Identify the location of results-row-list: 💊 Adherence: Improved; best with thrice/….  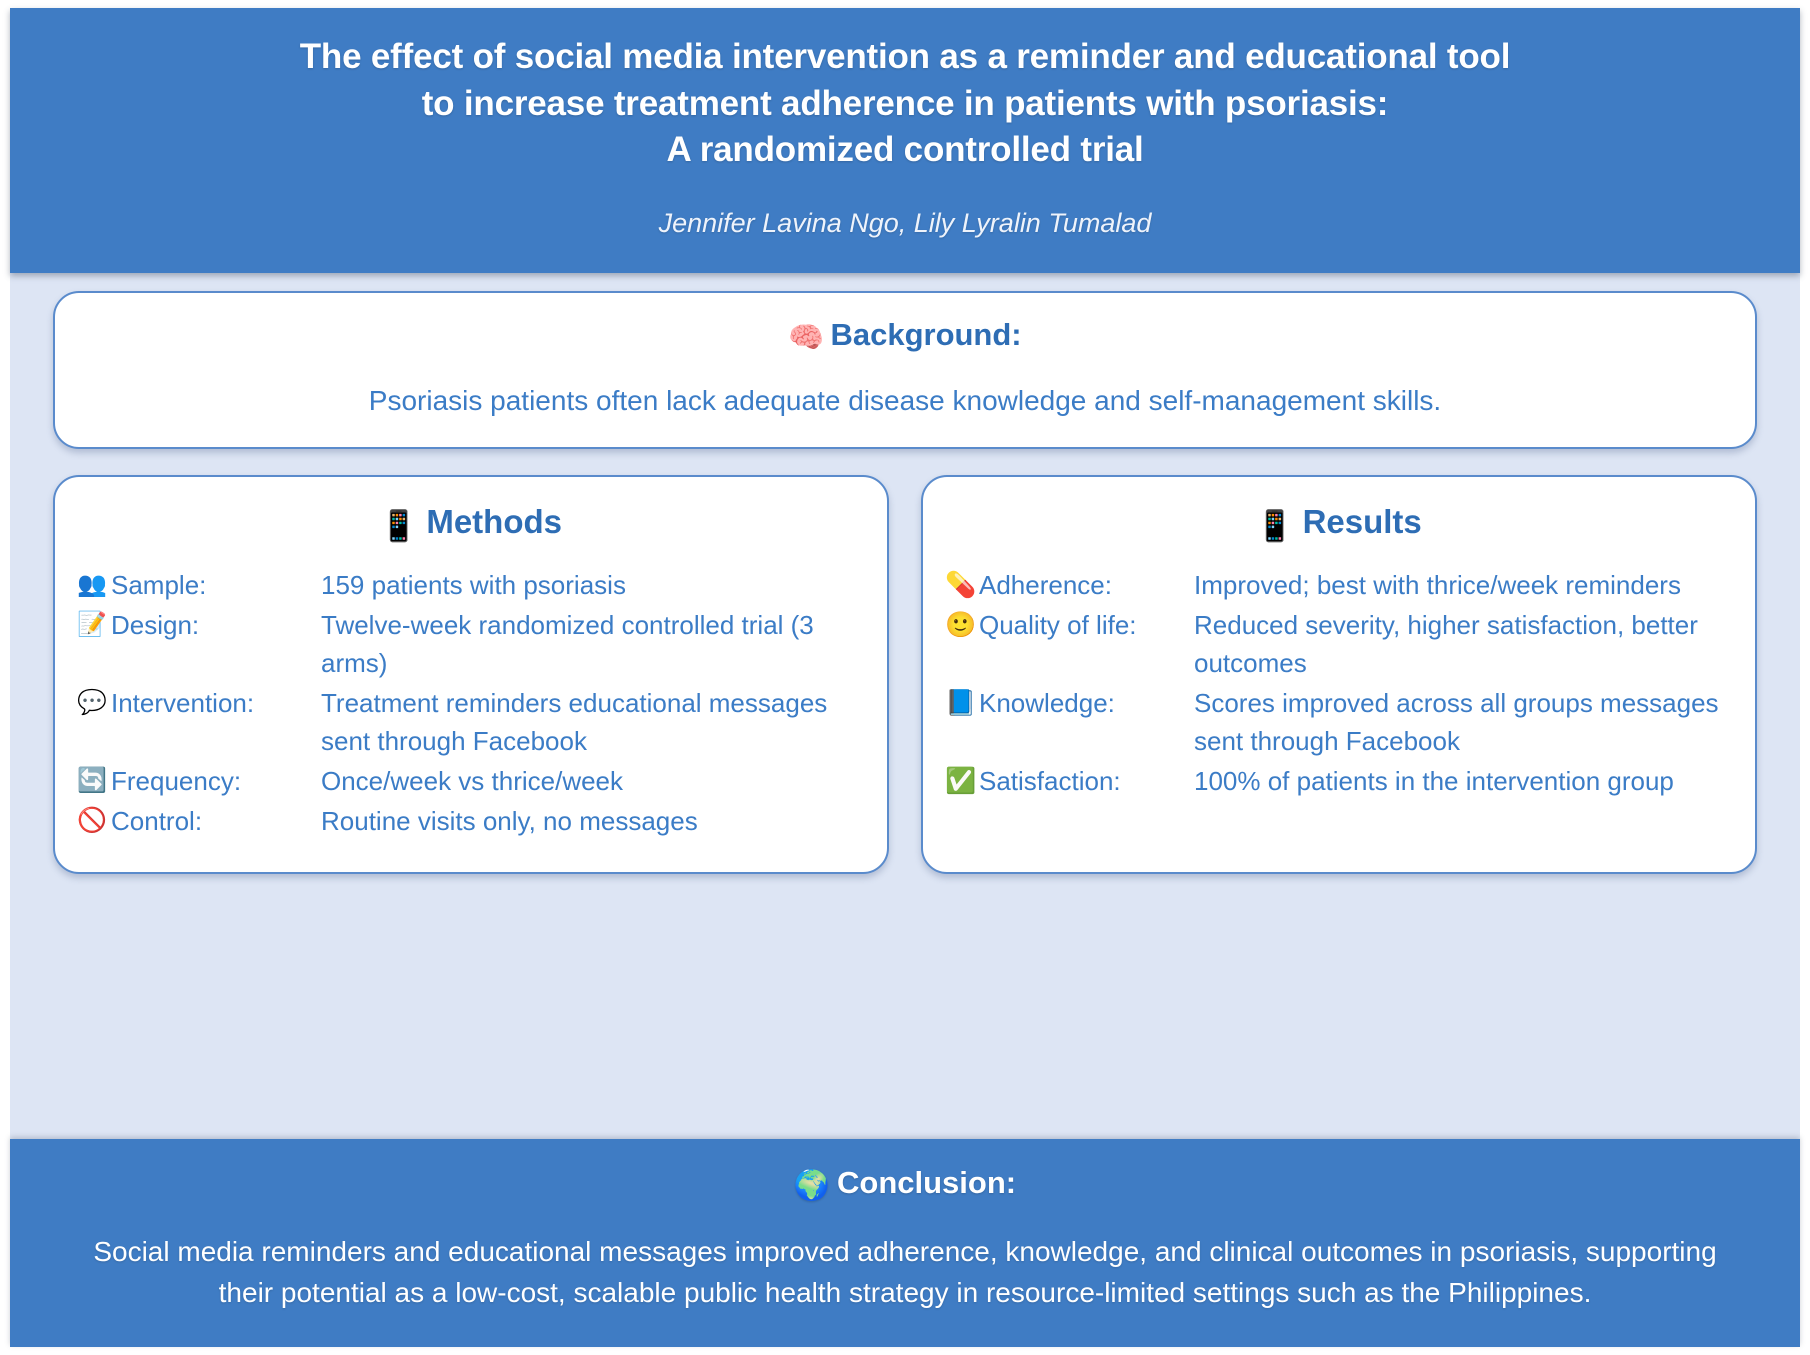
(1339, 684).